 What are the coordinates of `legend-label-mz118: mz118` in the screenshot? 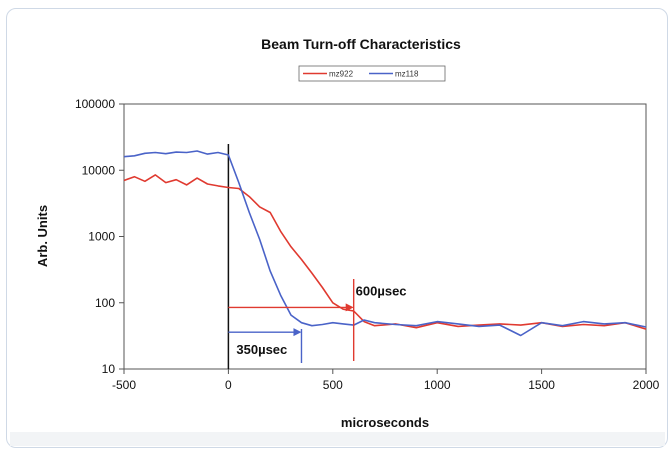 It's located at (407, 74).